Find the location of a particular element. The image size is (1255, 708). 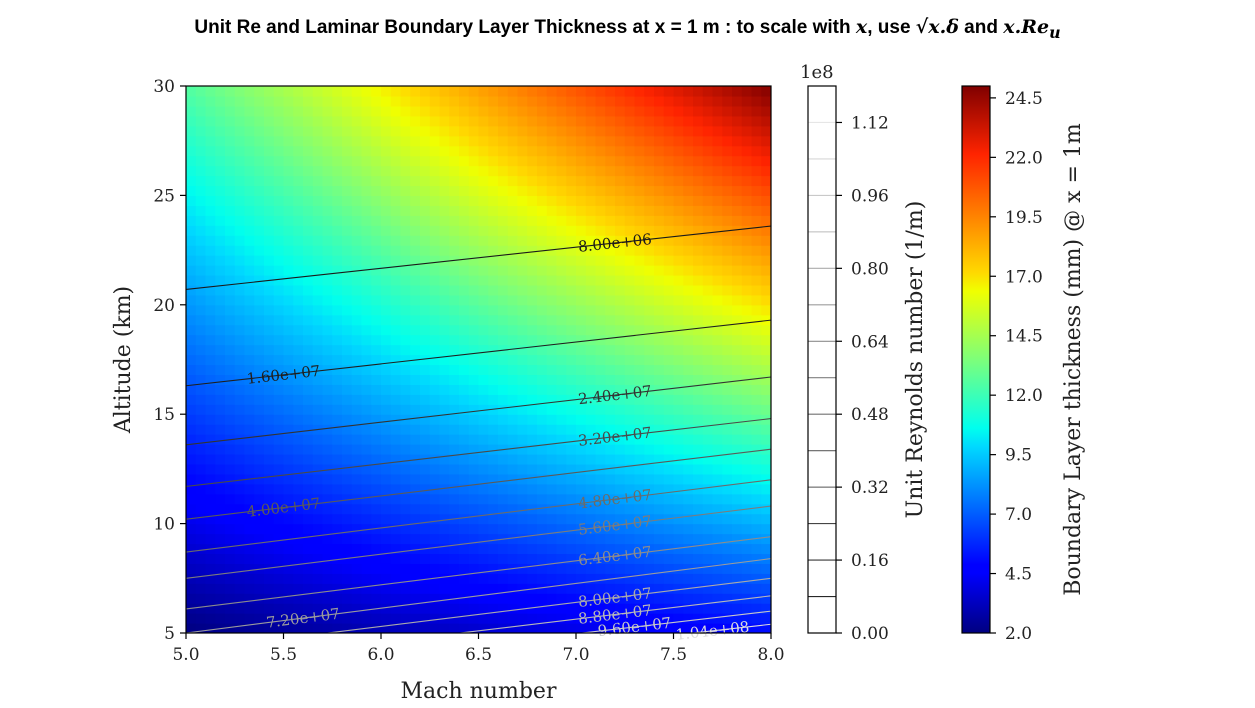

thickness-tick-label: 7.0 is located at coordinates (1018, 515).